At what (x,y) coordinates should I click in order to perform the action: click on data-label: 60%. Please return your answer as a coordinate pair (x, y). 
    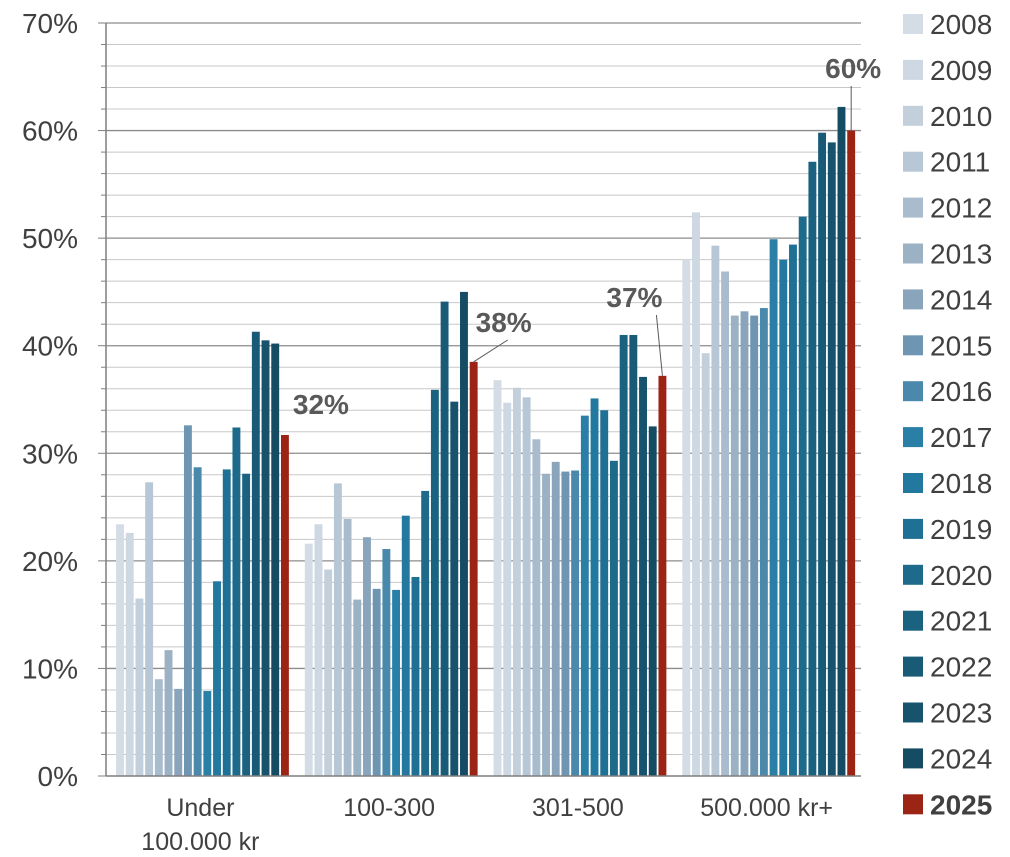
    Looking at the image, I should click on (853, 68).